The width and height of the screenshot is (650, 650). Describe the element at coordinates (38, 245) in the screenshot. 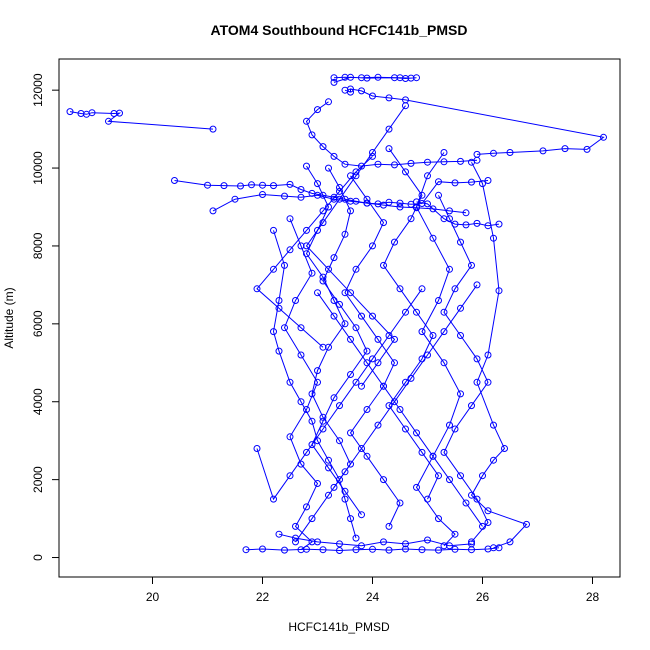

I see `y-tick-label: 8000` at that location.